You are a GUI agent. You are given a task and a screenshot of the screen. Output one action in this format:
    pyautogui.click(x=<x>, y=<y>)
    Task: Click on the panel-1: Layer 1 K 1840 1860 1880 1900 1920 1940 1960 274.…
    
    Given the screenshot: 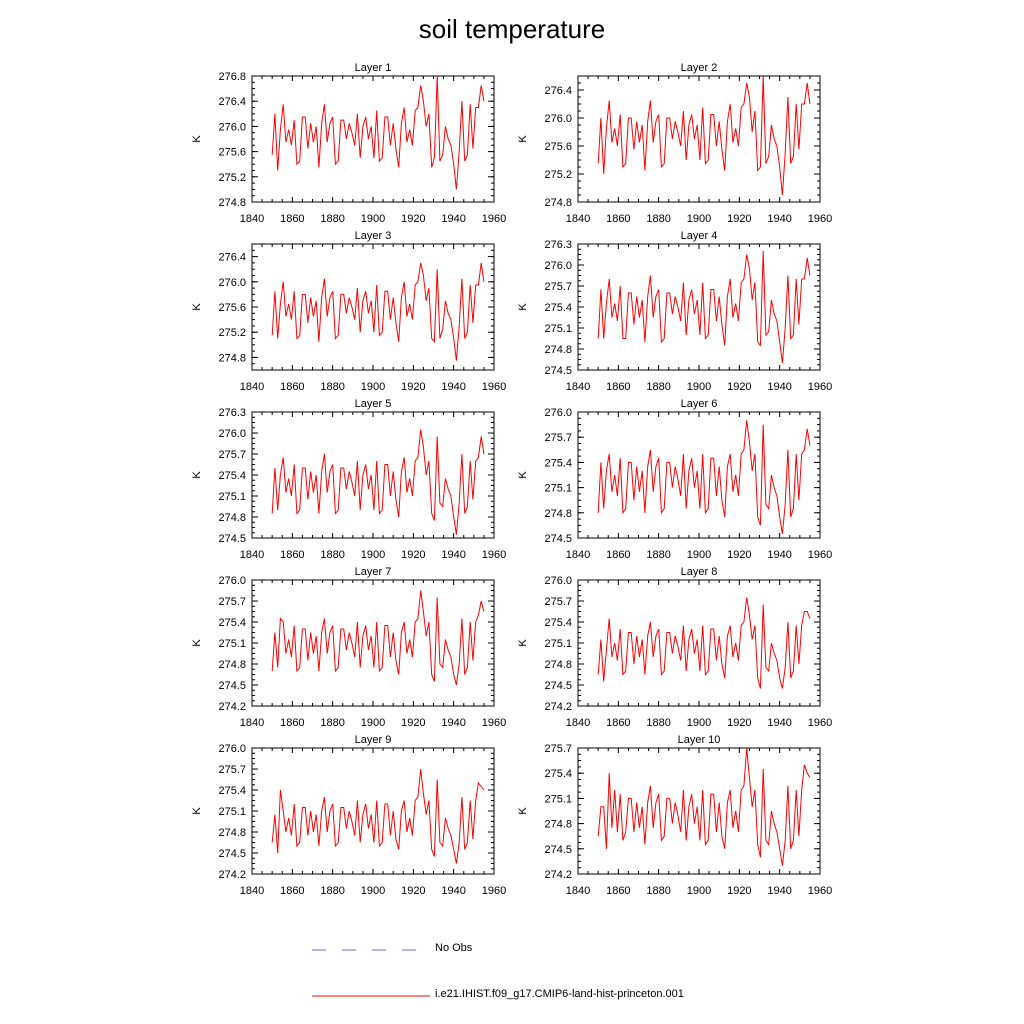 What is the action you would take?
    pyautogui.click(x=348, y=143)
    